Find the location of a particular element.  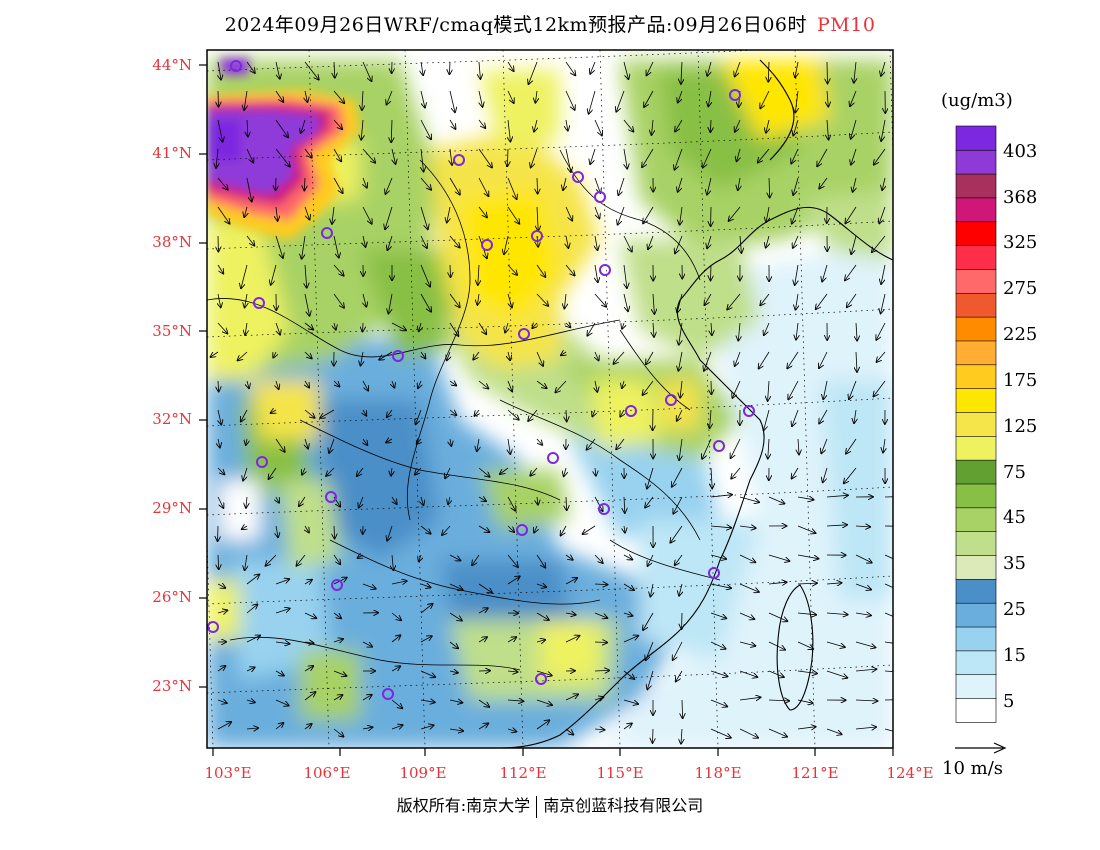

wind-legend-label: 10 m/s is located at coordinates (972, 768).